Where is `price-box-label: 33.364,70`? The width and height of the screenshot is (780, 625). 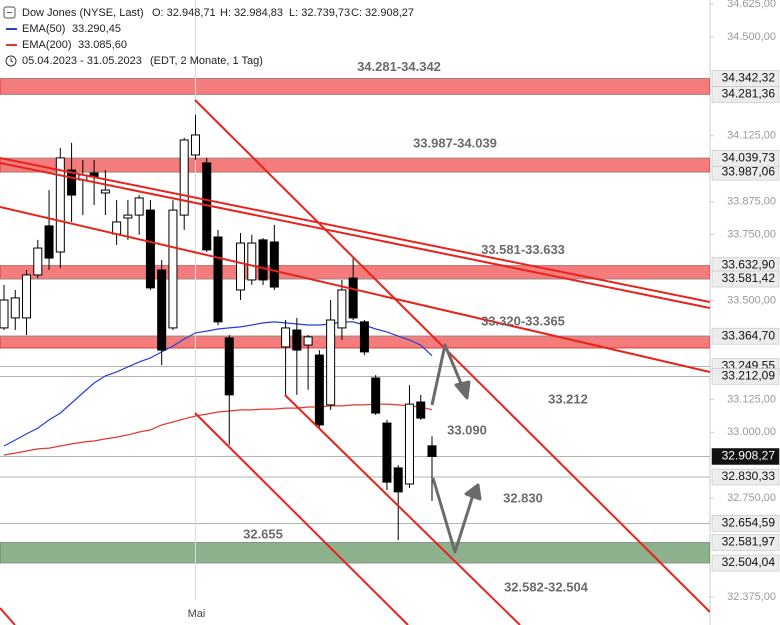
price-box-label: 33.364,70 is located at coordinates (749, 335).